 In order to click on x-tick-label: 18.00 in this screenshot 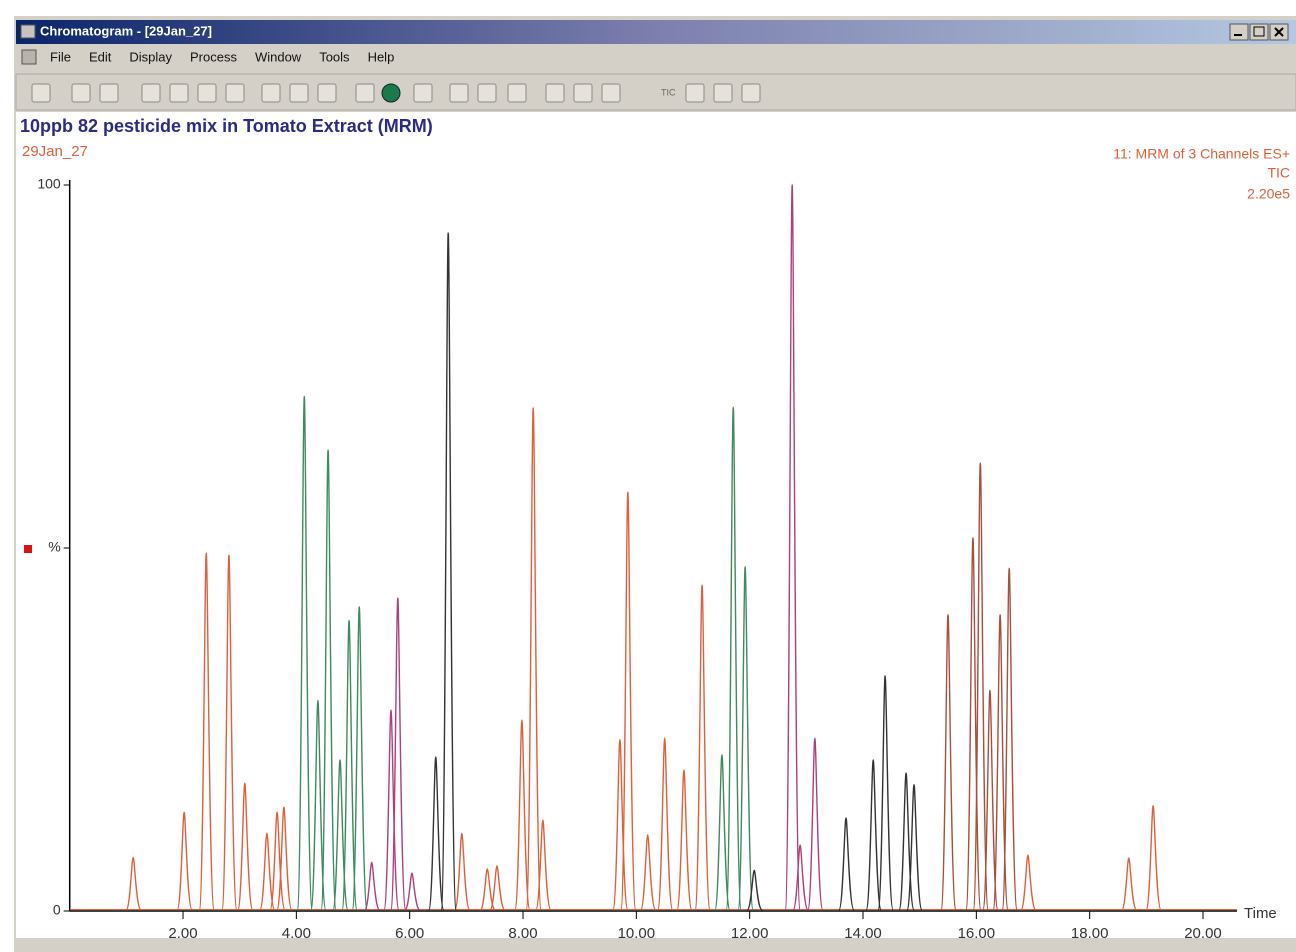, I will do `click(1090, 933)`.